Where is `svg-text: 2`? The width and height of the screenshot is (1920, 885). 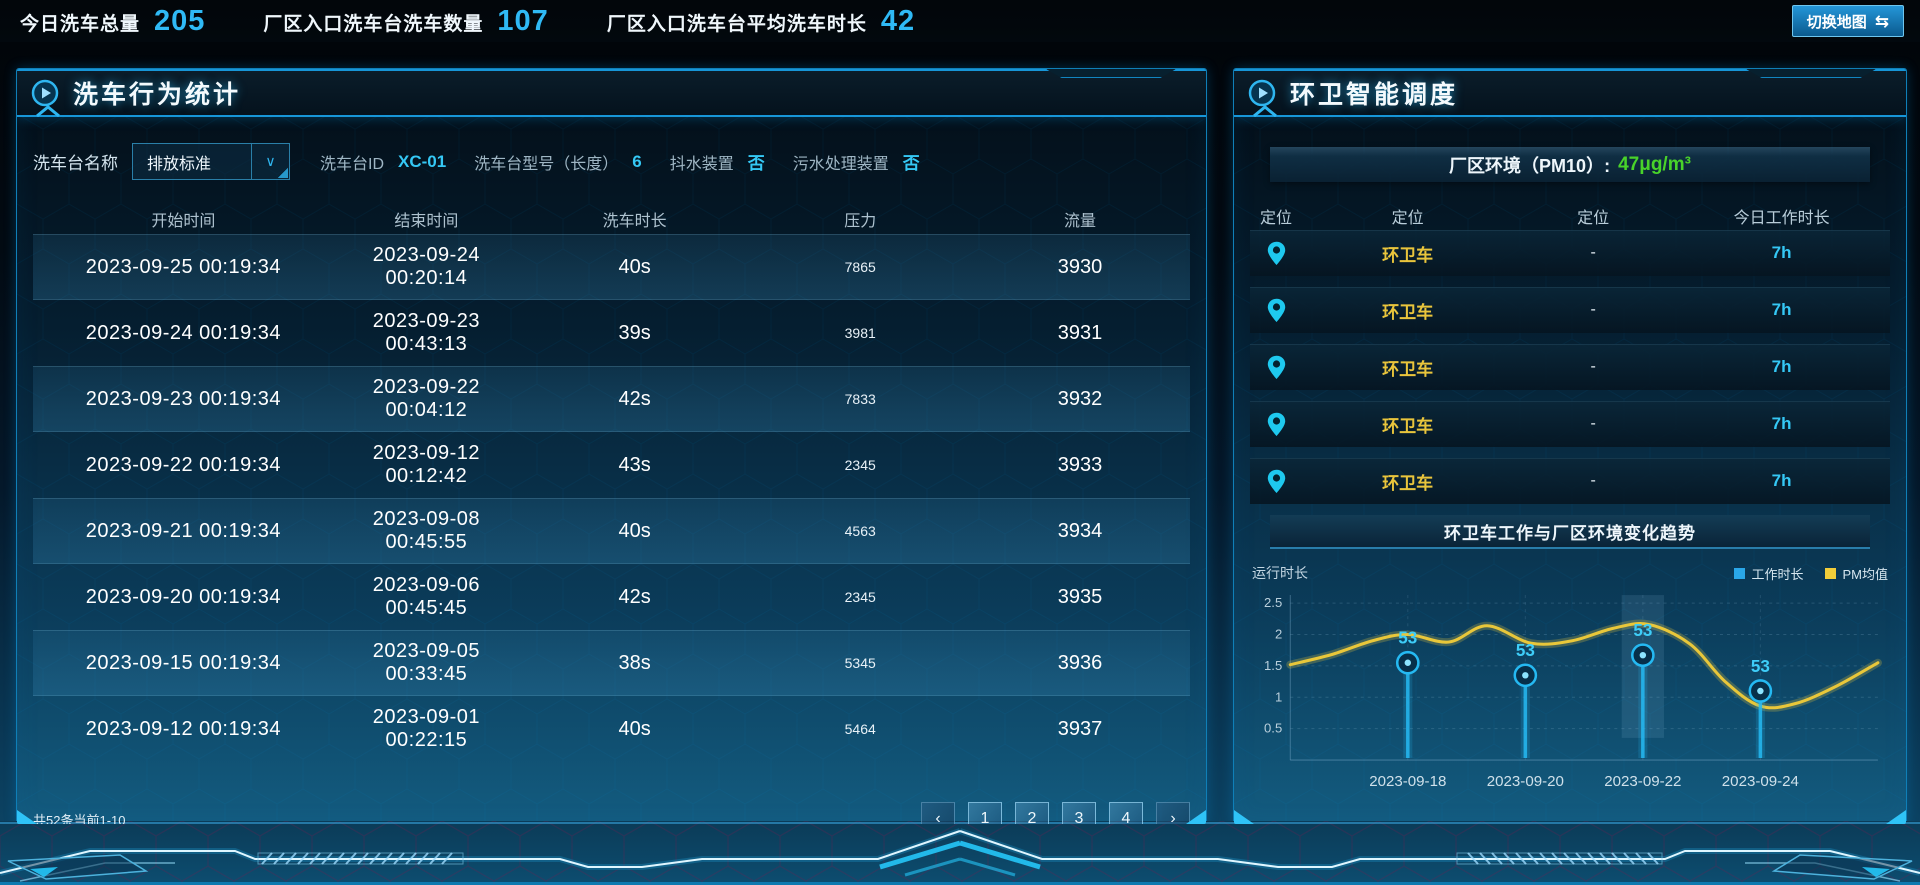 svg-text: 2 is located at coordinates (1278, 634).